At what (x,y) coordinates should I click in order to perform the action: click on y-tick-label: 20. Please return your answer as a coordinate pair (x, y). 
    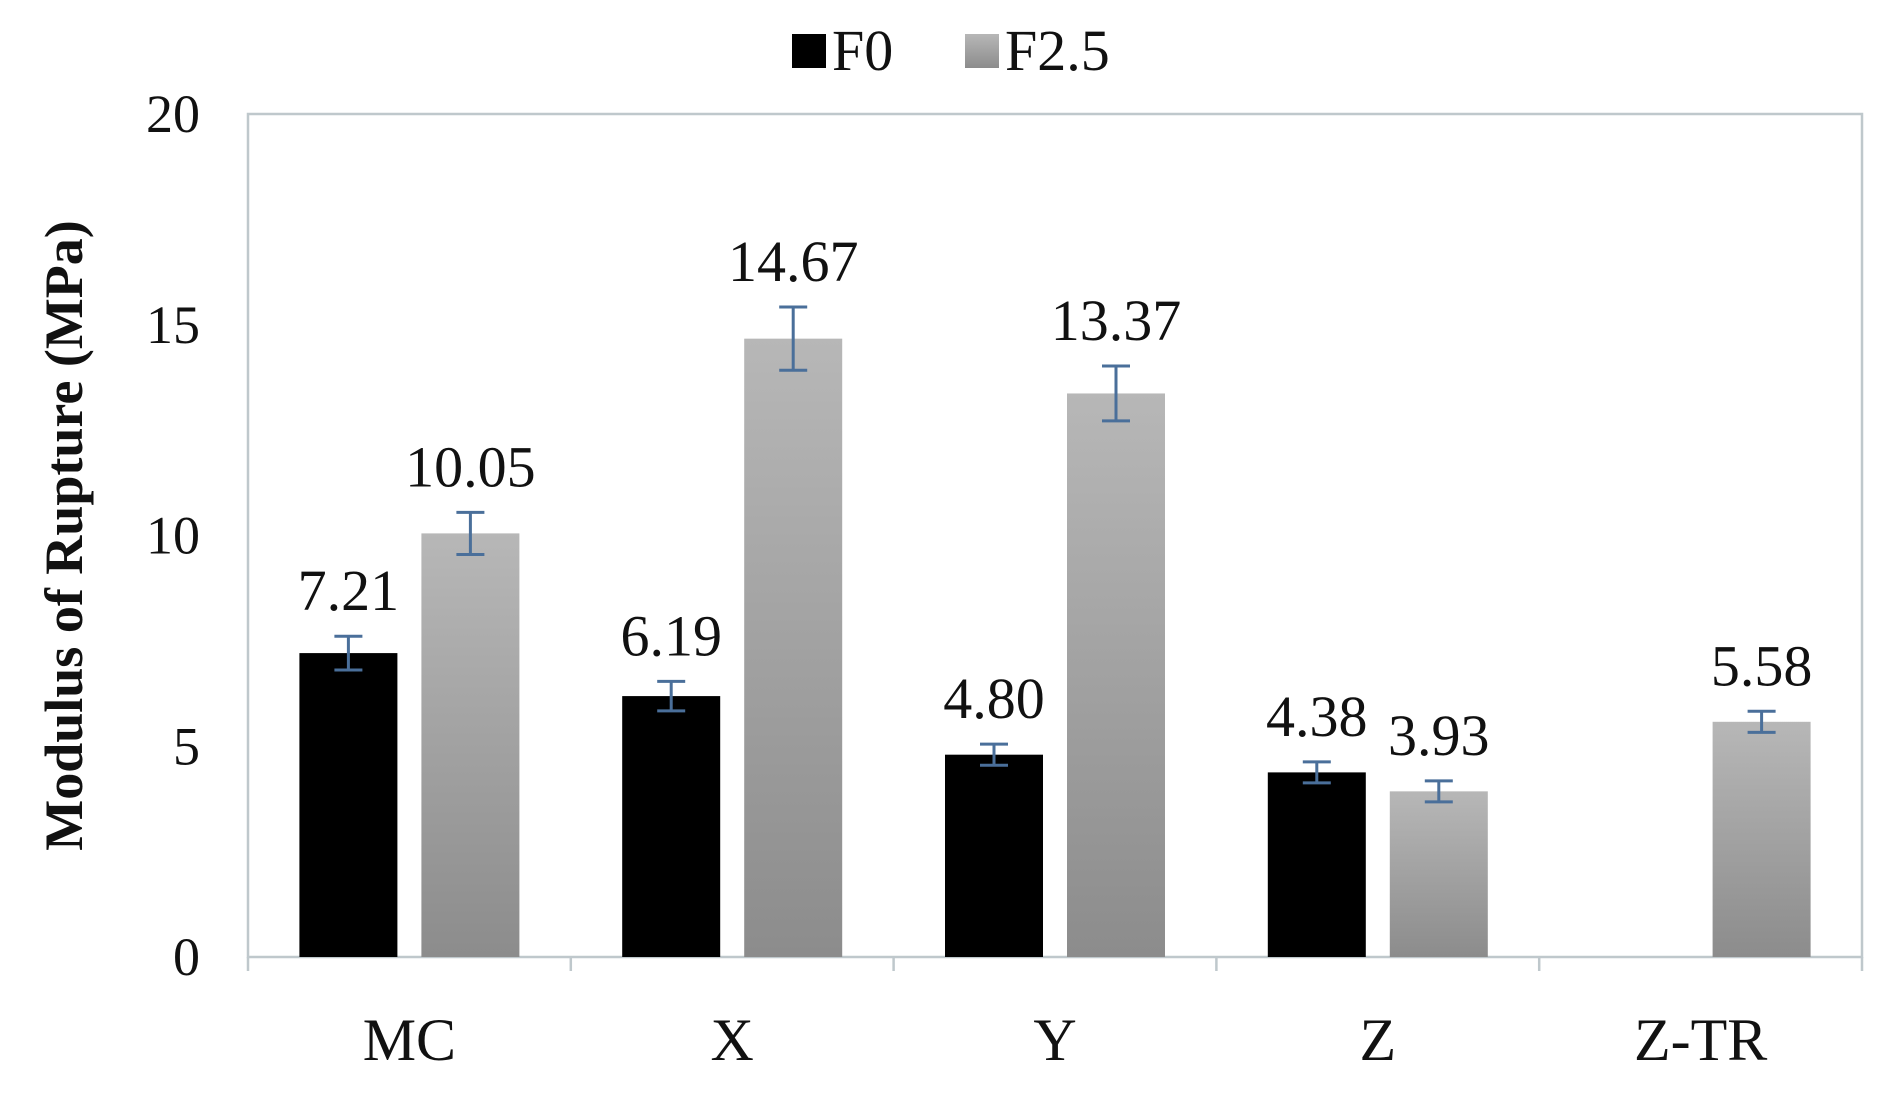
    Looking at the image, I should click on (173, 114).